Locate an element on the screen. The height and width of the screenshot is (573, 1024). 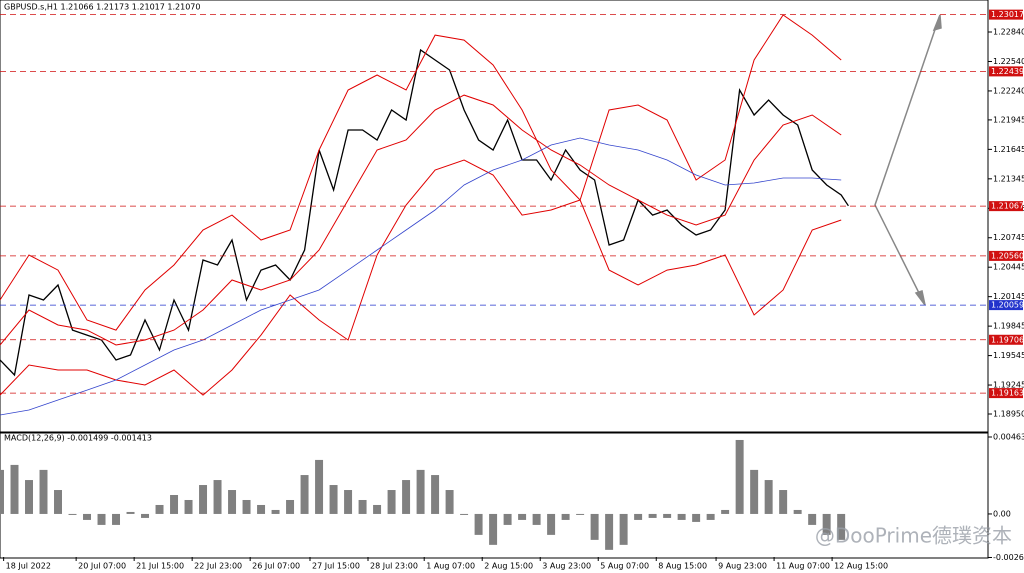
x-tick-label: 12 Aug 15:00 is located at coordinates (861, 566).